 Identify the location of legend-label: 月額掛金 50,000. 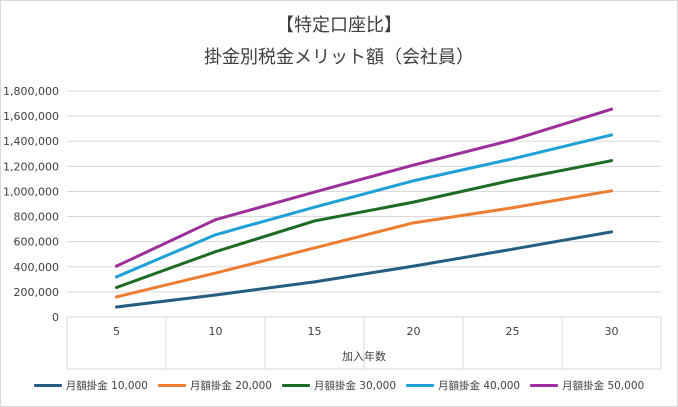
(603, 386).